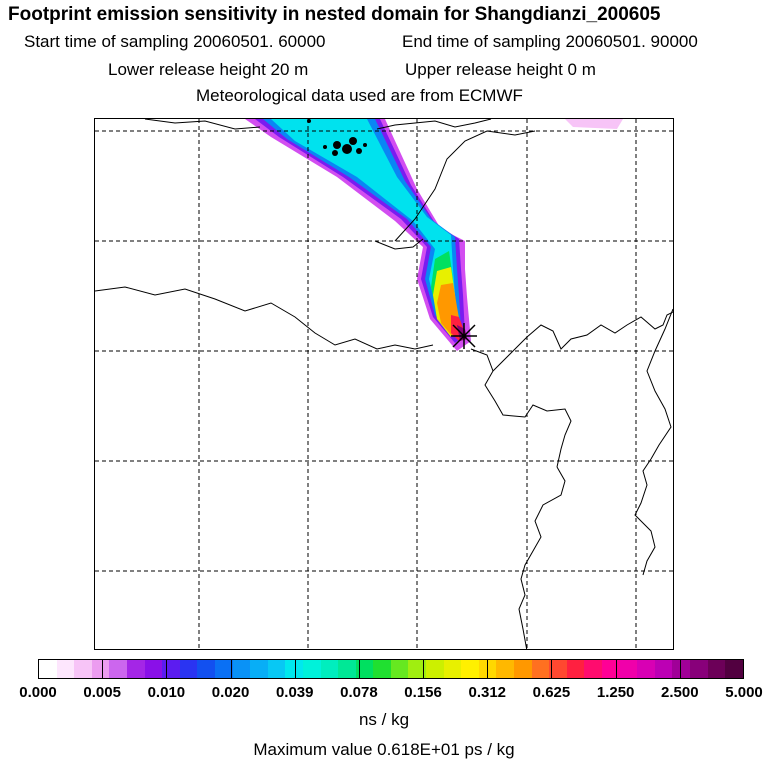  Describe the element at coordinates (294, 692) in the screenshot. I see `colorbar-tick-label: 0.039` at that location.